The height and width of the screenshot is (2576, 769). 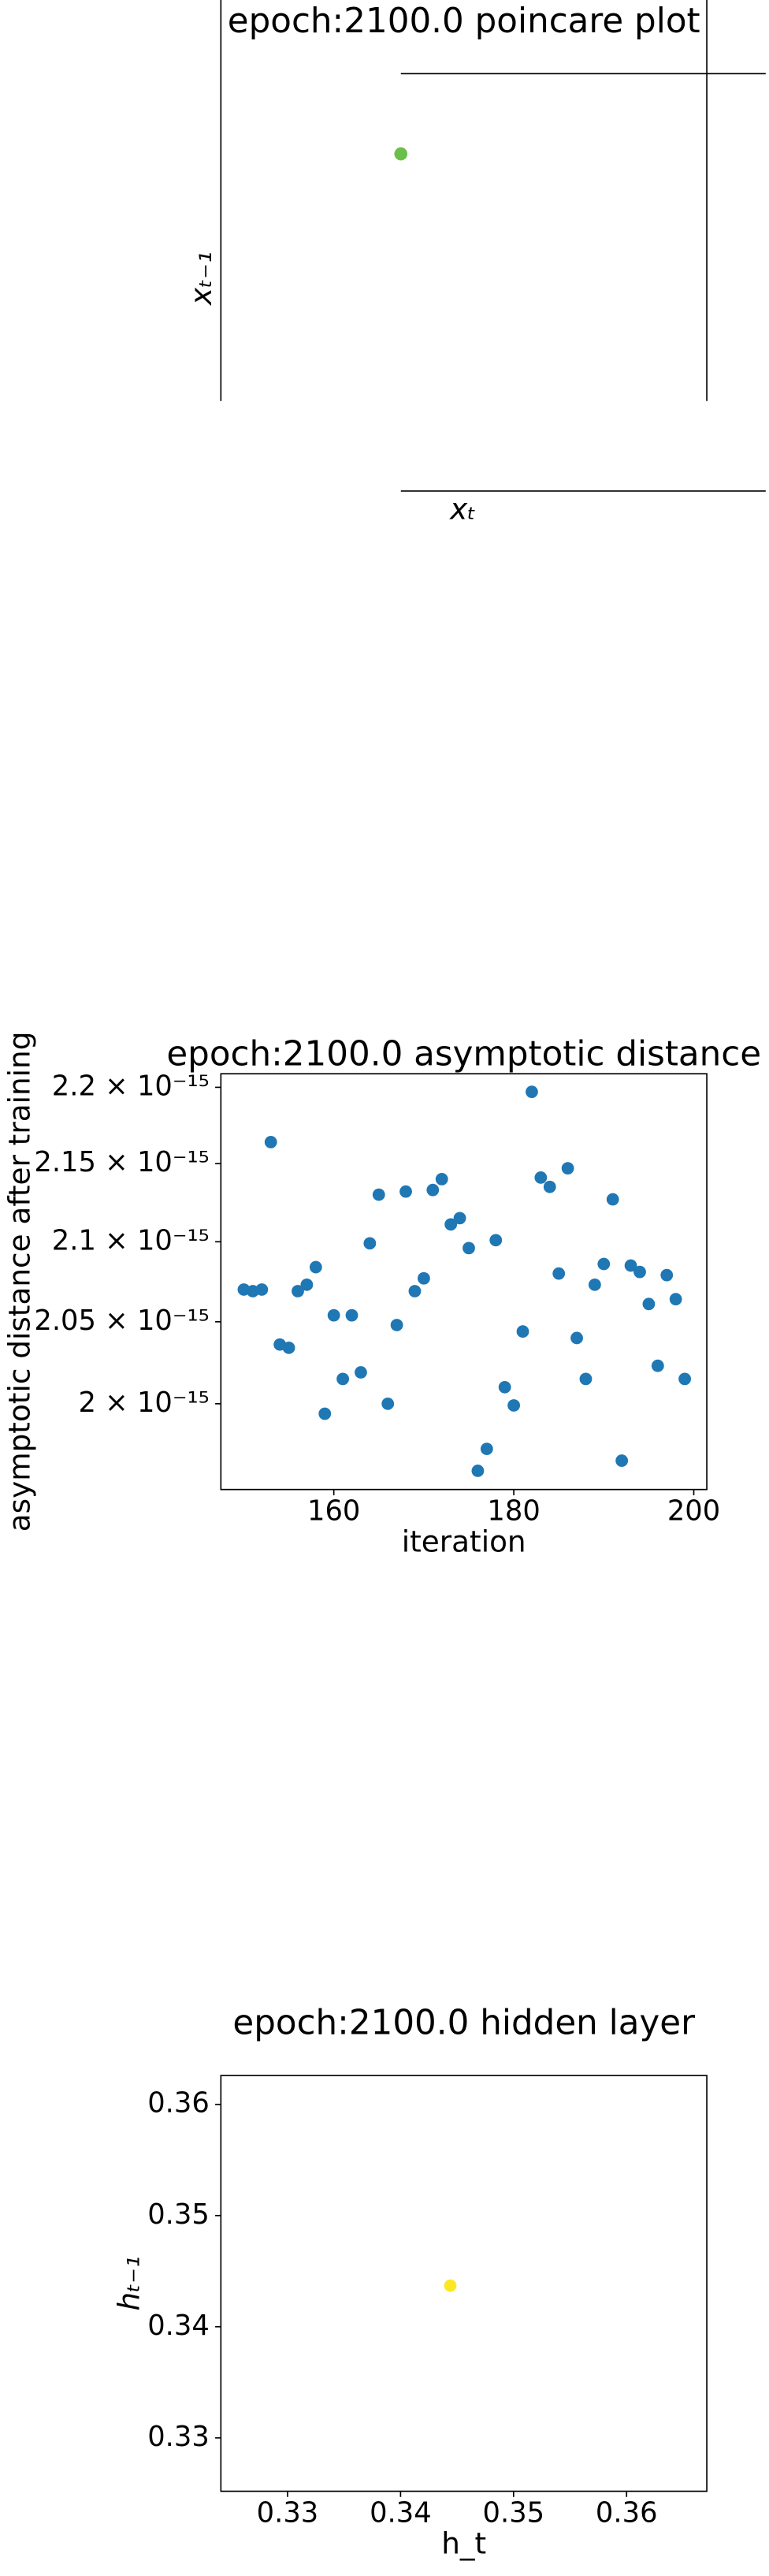 I want to click on x-tick-label: 0.35, so click(x=514, y=2513).